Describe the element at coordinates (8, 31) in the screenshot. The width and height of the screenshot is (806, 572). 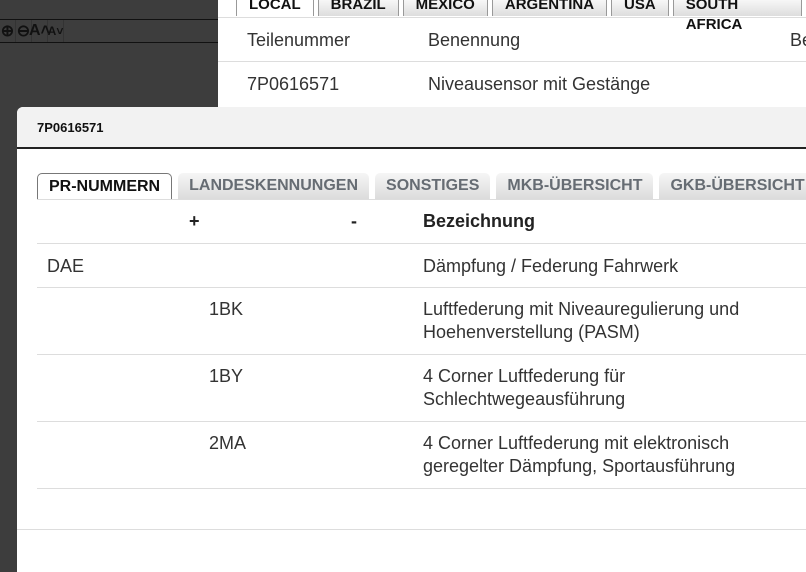
I see `zoom-in-icon: ⊕` at that location.